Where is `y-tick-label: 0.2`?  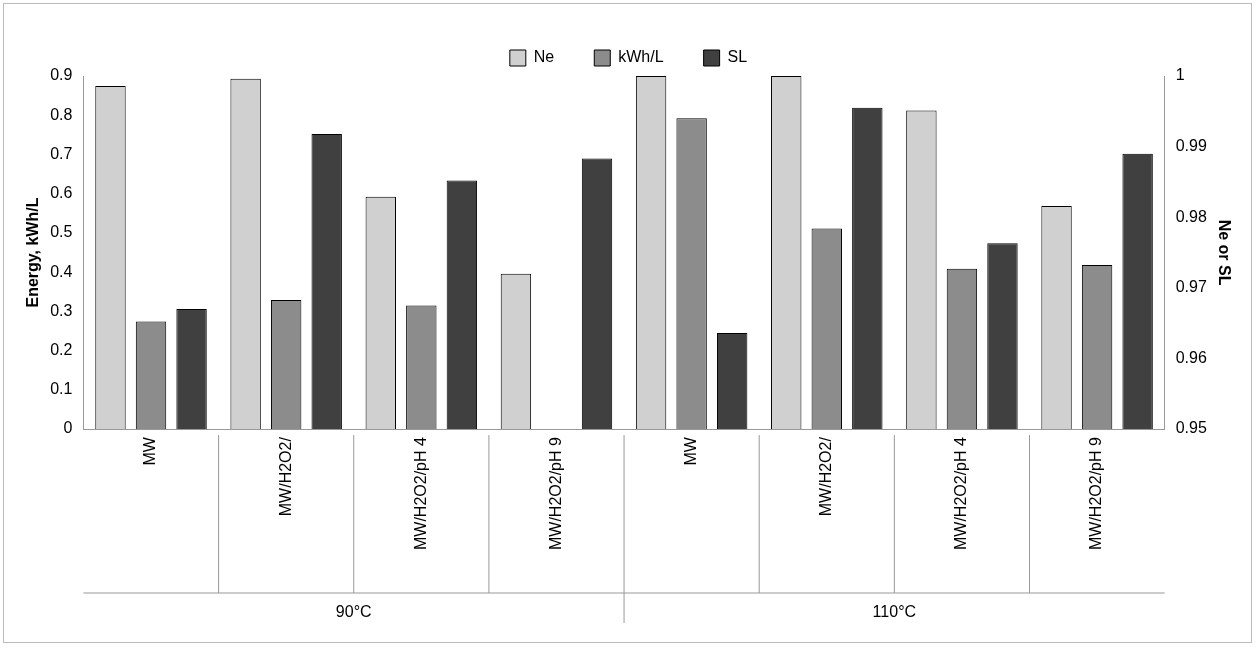
y-tick-label: 0.2 is located at coordinates (61, 350).